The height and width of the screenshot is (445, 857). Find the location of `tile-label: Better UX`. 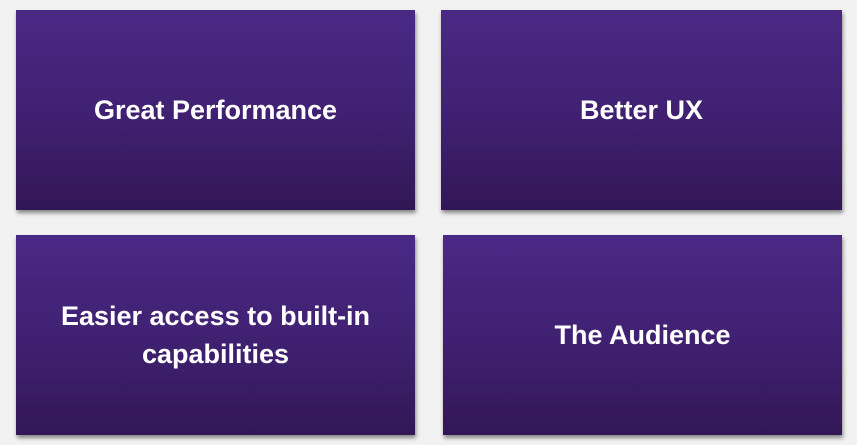

tile-label: Better UX is located at coordinates (641, 110).